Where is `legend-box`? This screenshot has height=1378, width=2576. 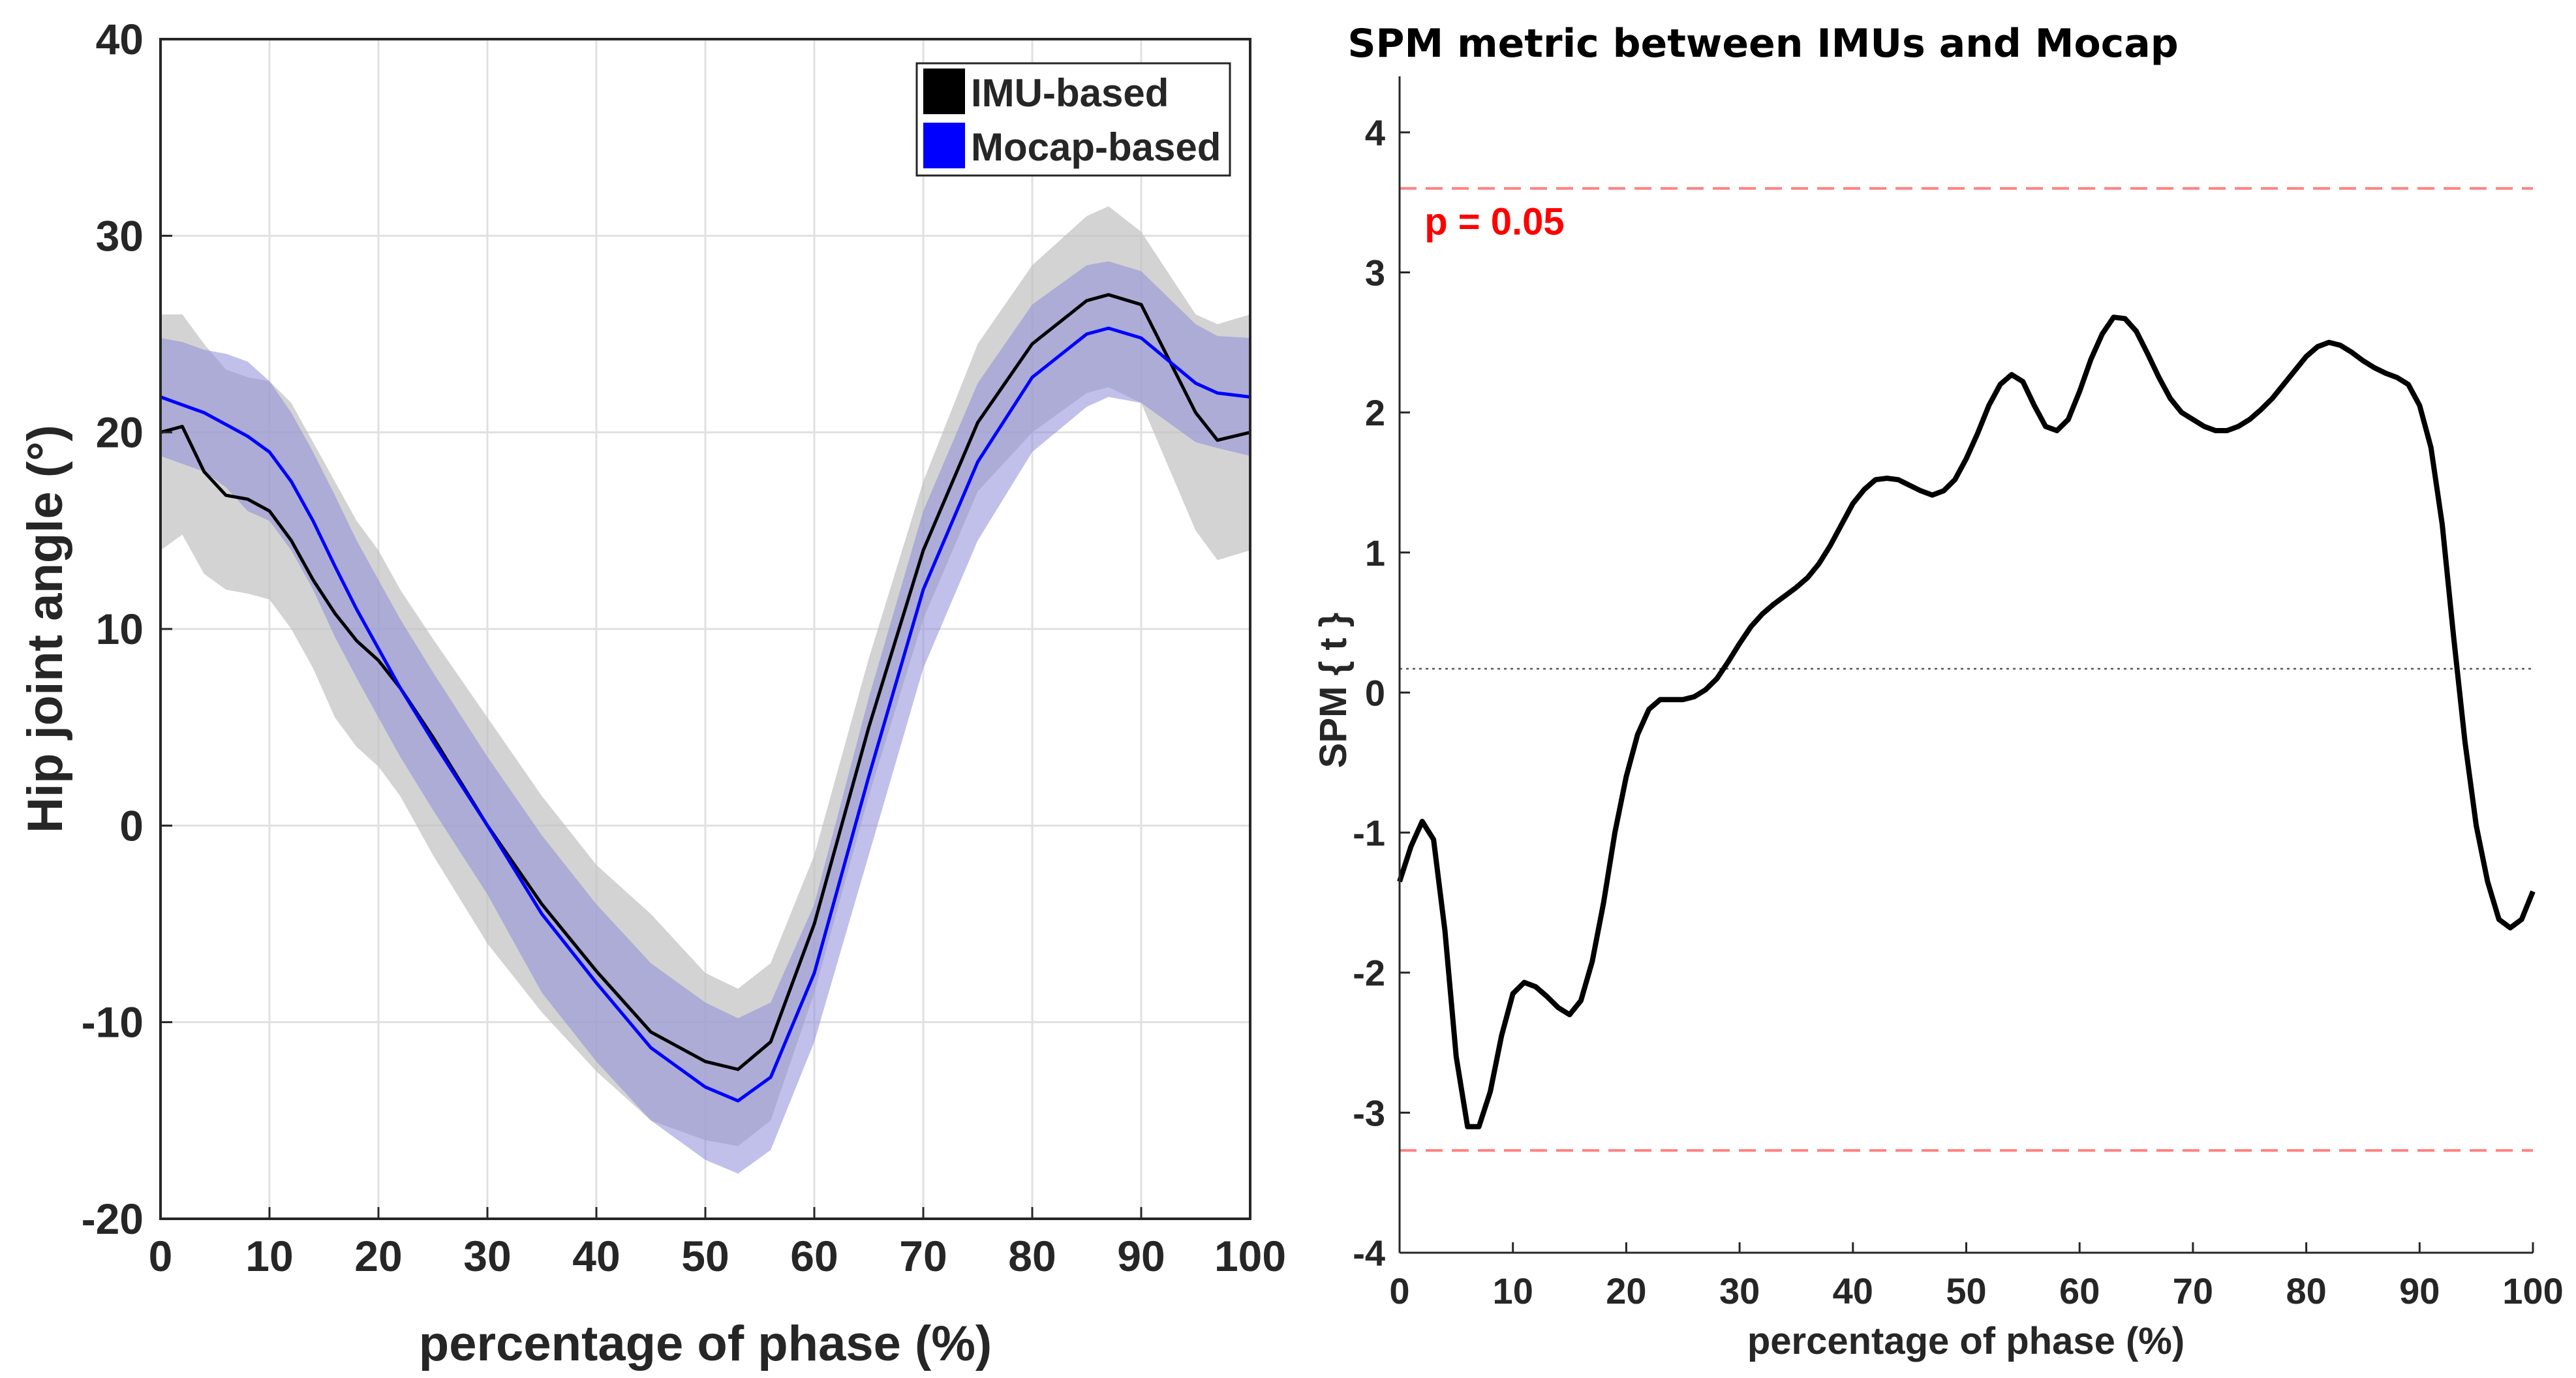
legend-box is located at coordinates (1073, 119).